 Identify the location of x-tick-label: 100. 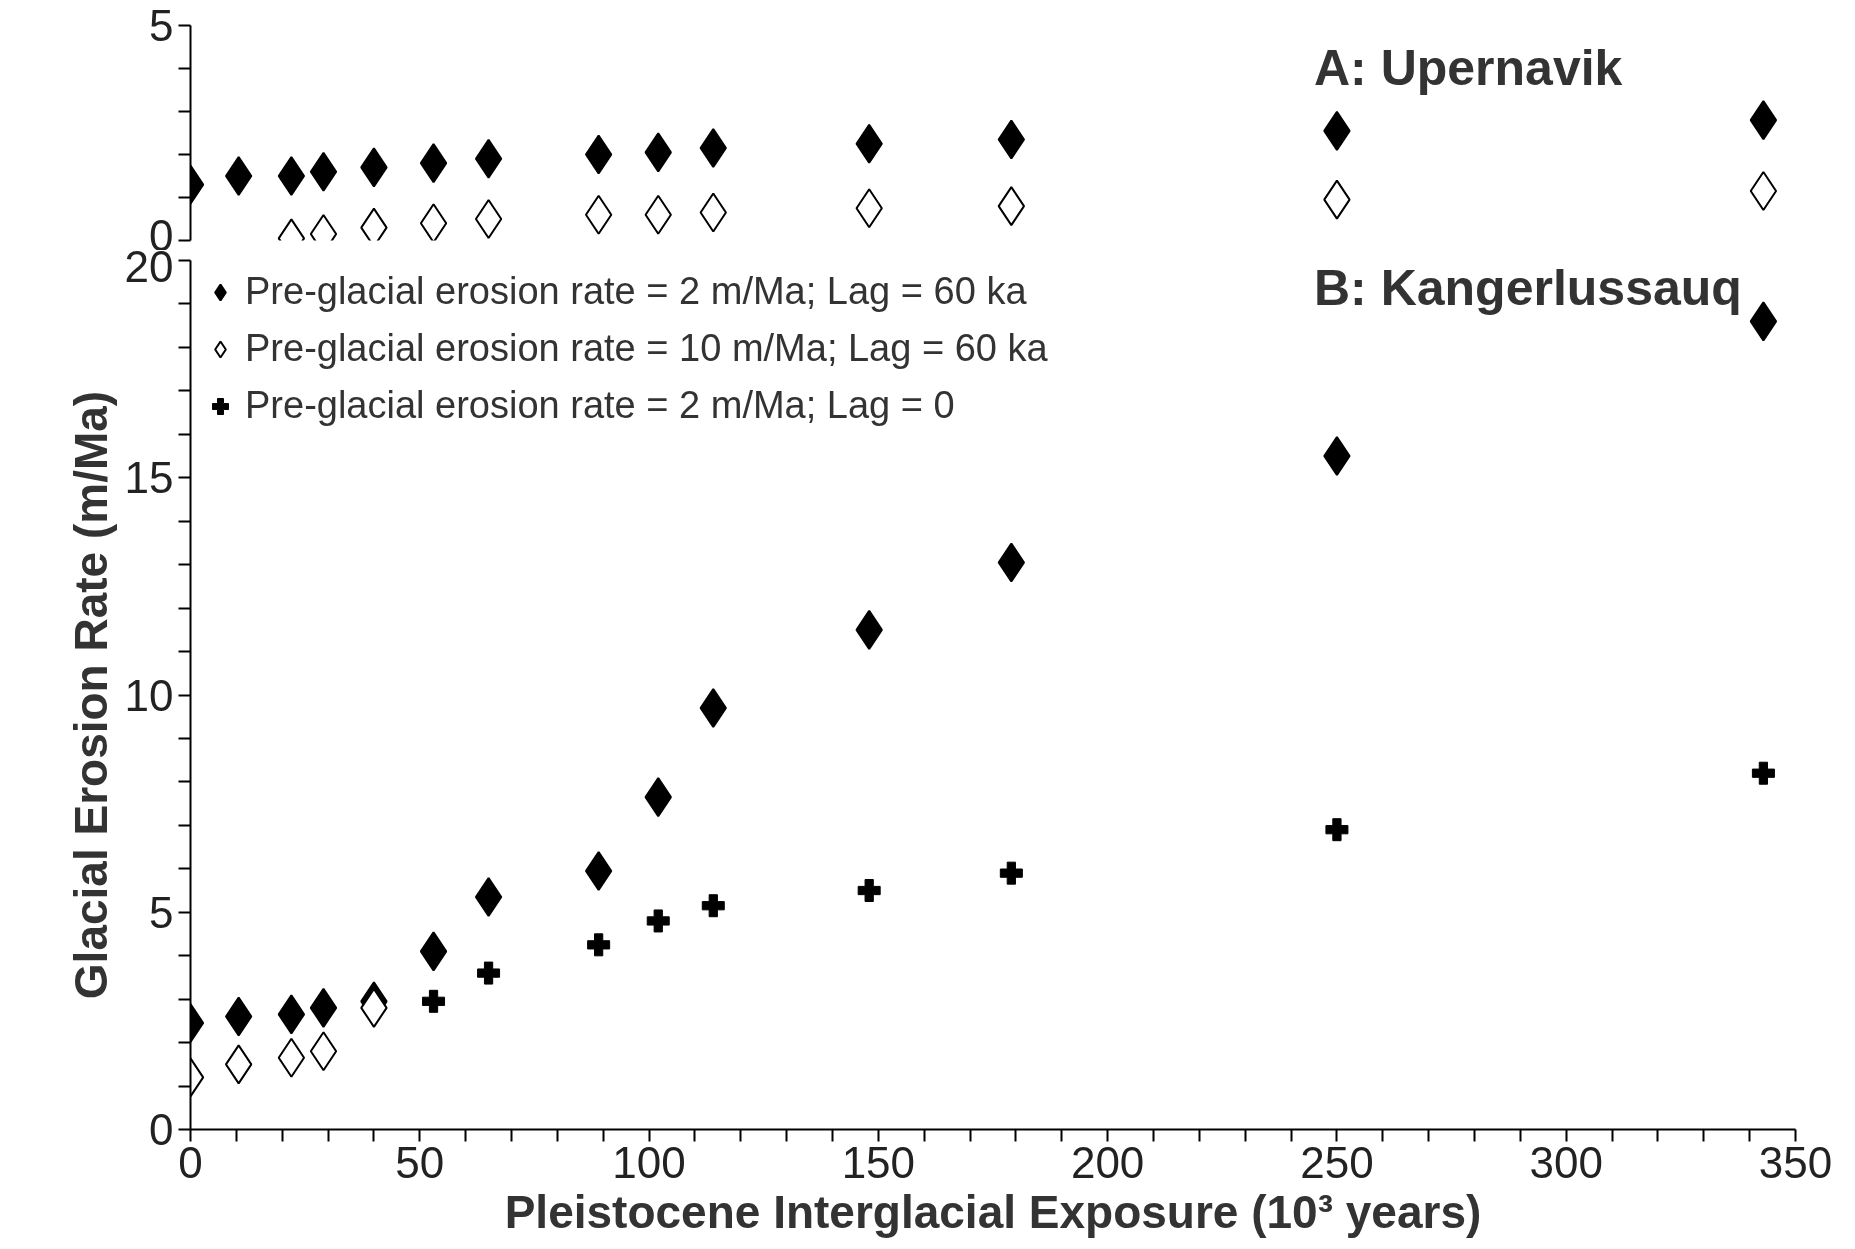
(649, 1162).